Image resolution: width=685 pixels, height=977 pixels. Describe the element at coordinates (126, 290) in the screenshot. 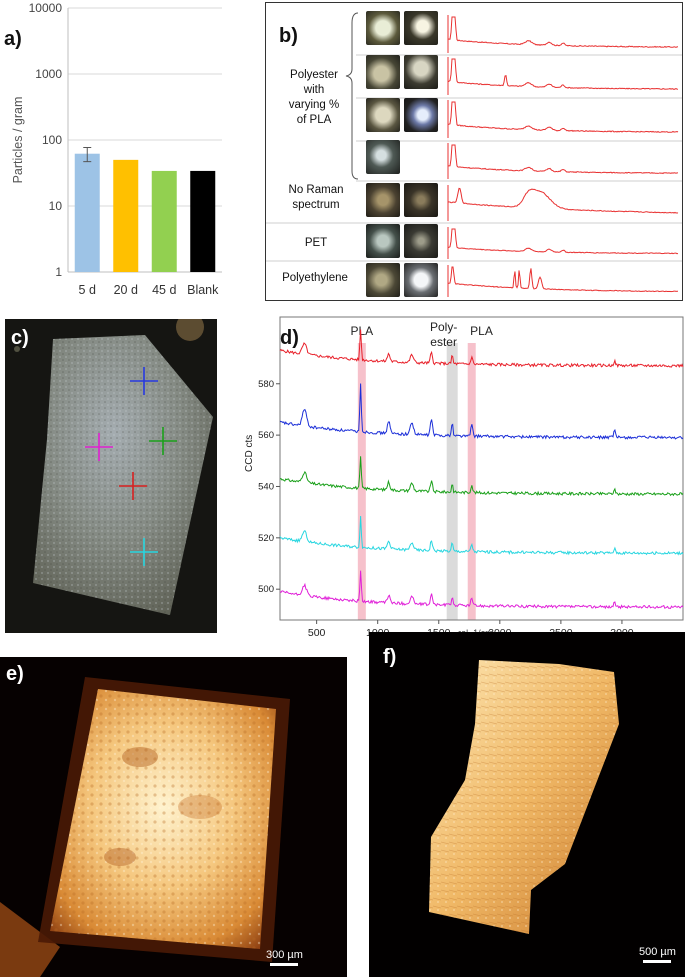

I see `x-tick-label: 20 d` at that location.